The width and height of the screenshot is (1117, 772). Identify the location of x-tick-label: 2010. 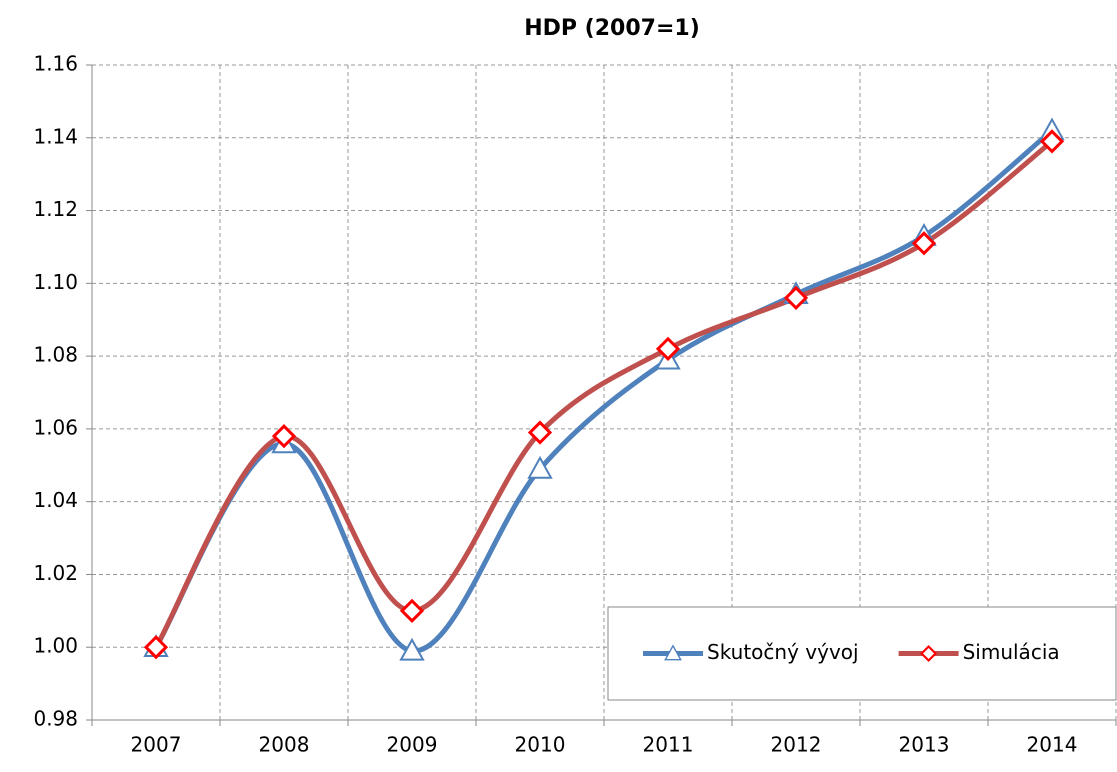
(540, 745).